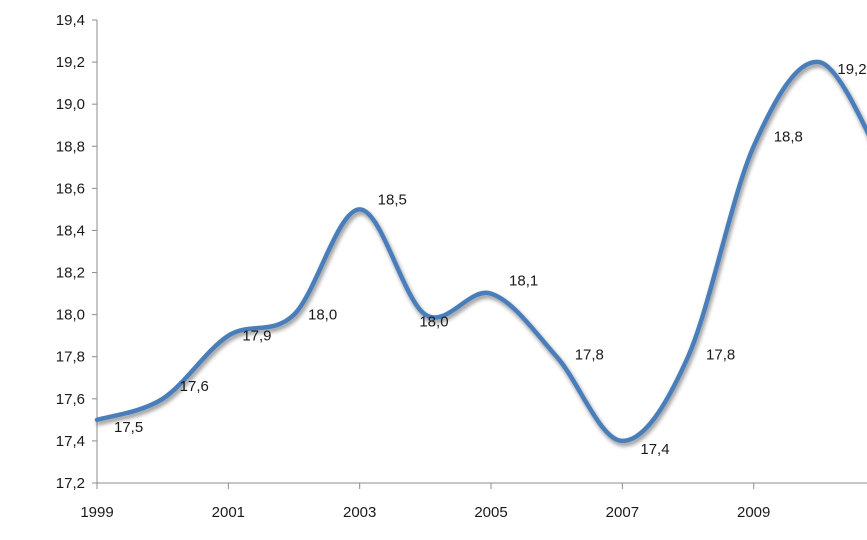  What do you see at coordinates (70, 104) in the screenshot?
I see `y-tick-label: 19,0` at bounding box center [70, 104].